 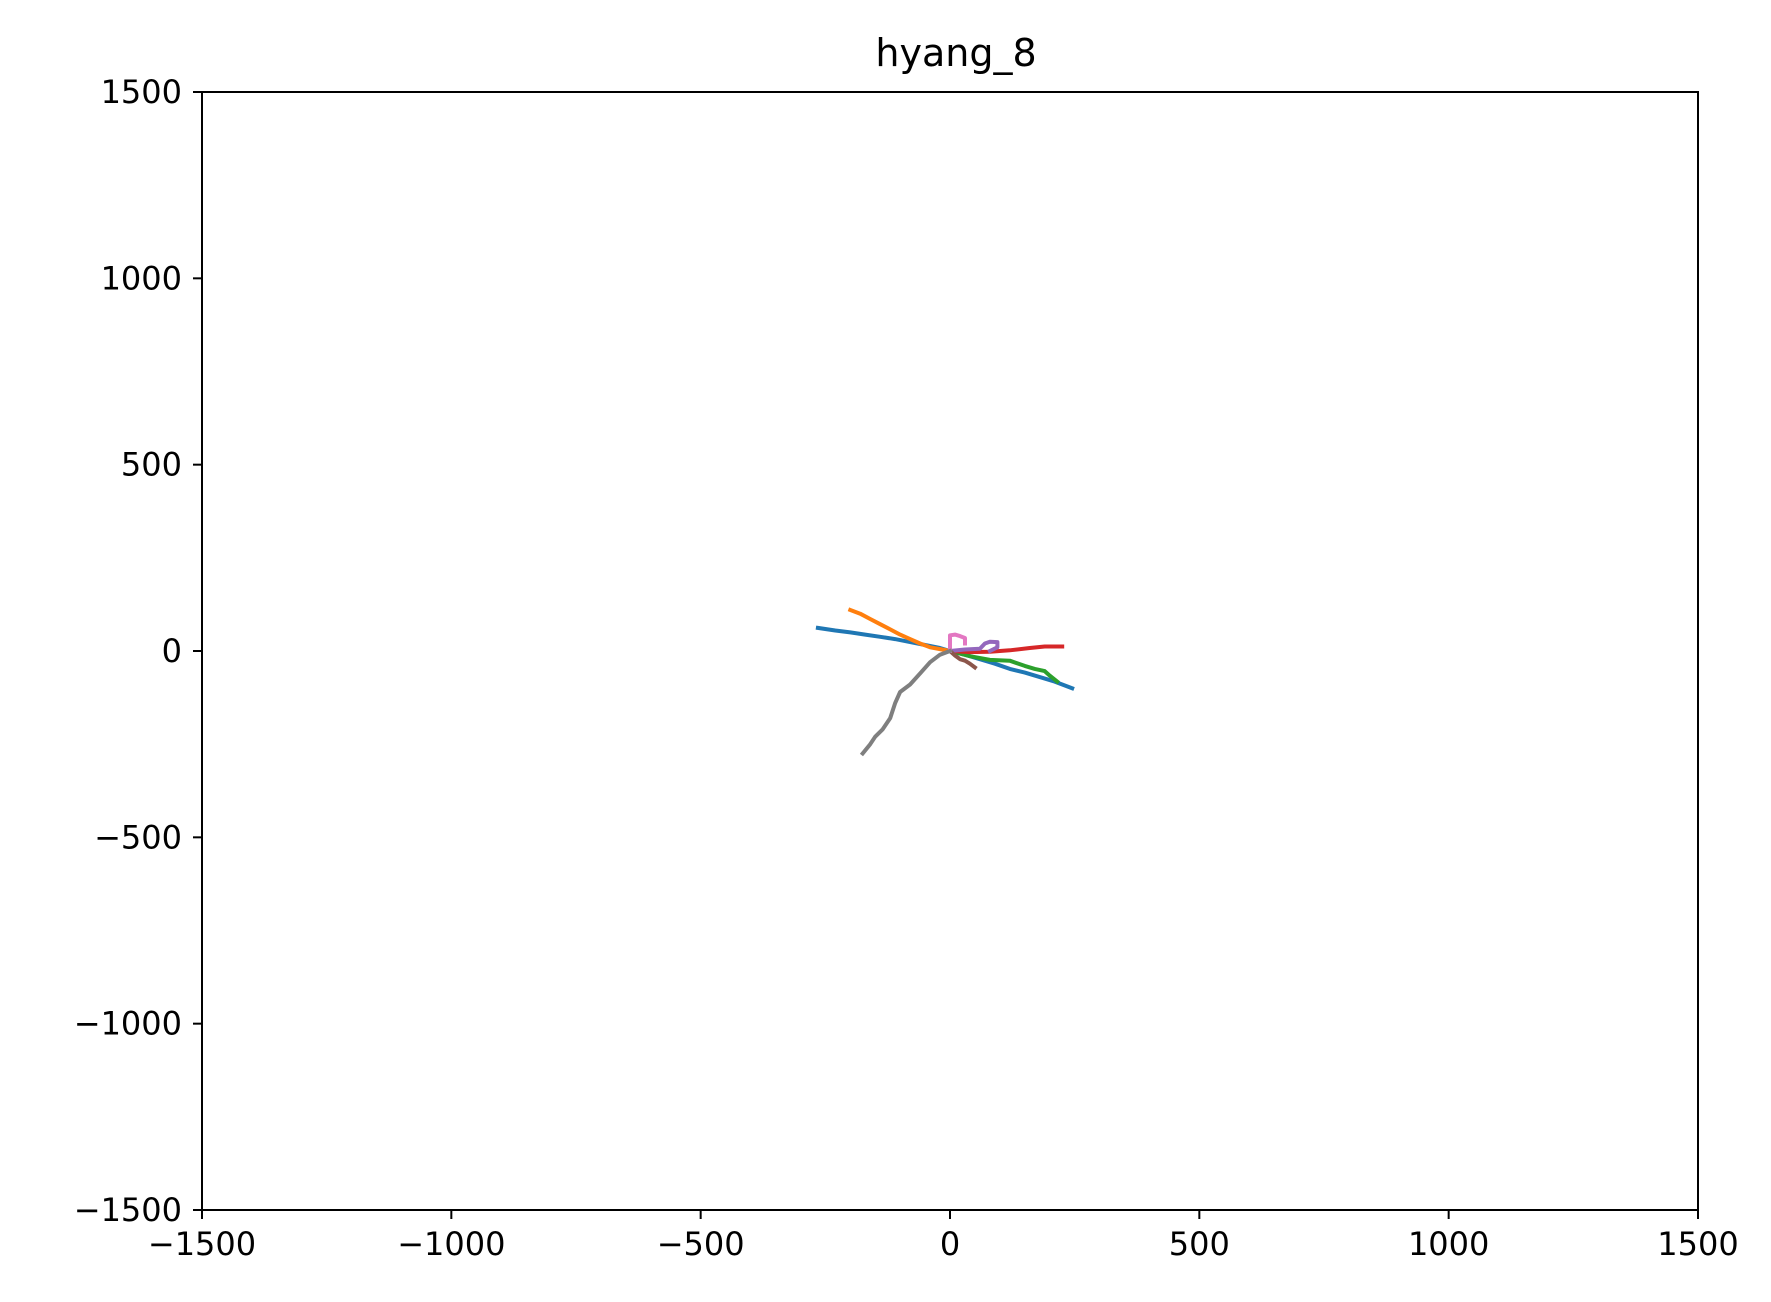 I want to click on x-tick-label: 500, so click(x=1199, y=1244).